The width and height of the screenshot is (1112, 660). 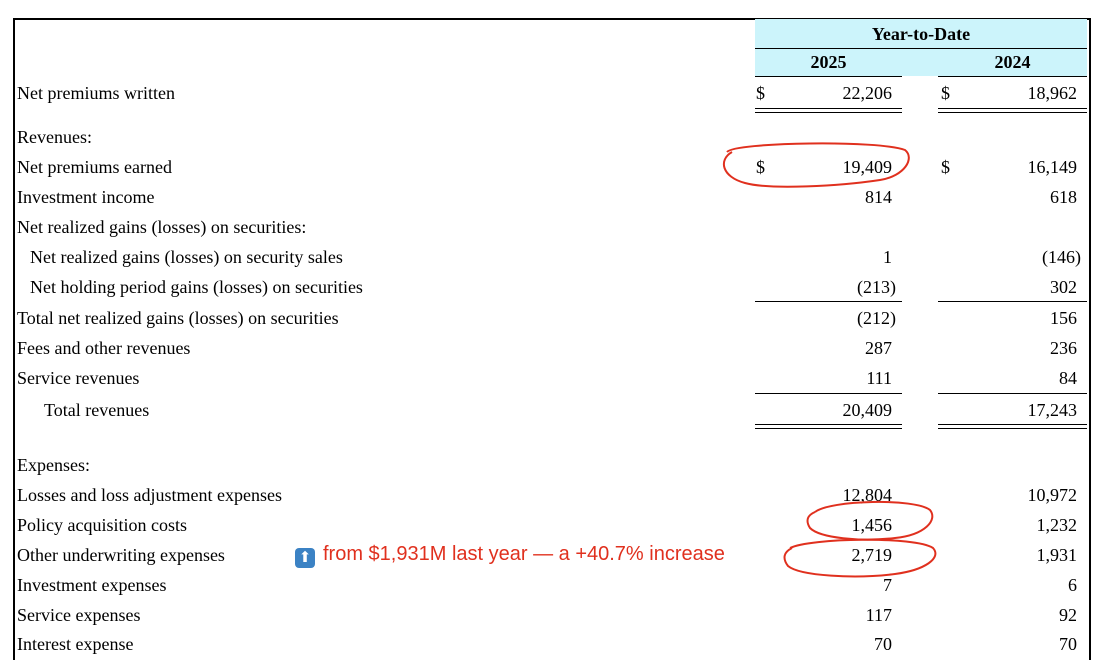 What do you see at coordinates (1057, 555) in the screenshot?
I see `value-2024: 1,931` at bounding box center [1057, 555].